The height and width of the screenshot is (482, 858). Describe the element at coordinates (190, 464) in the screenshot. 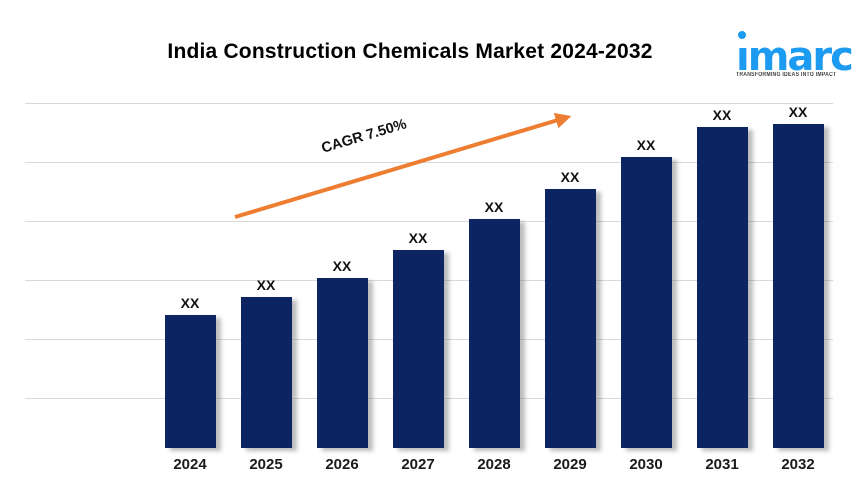

I see `bar-year-label: 2024` at that location.